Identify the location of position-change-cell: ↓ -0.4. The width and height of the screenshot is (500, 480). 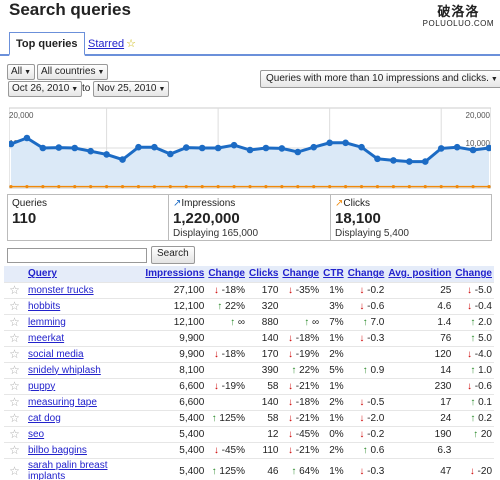
(473, 305).